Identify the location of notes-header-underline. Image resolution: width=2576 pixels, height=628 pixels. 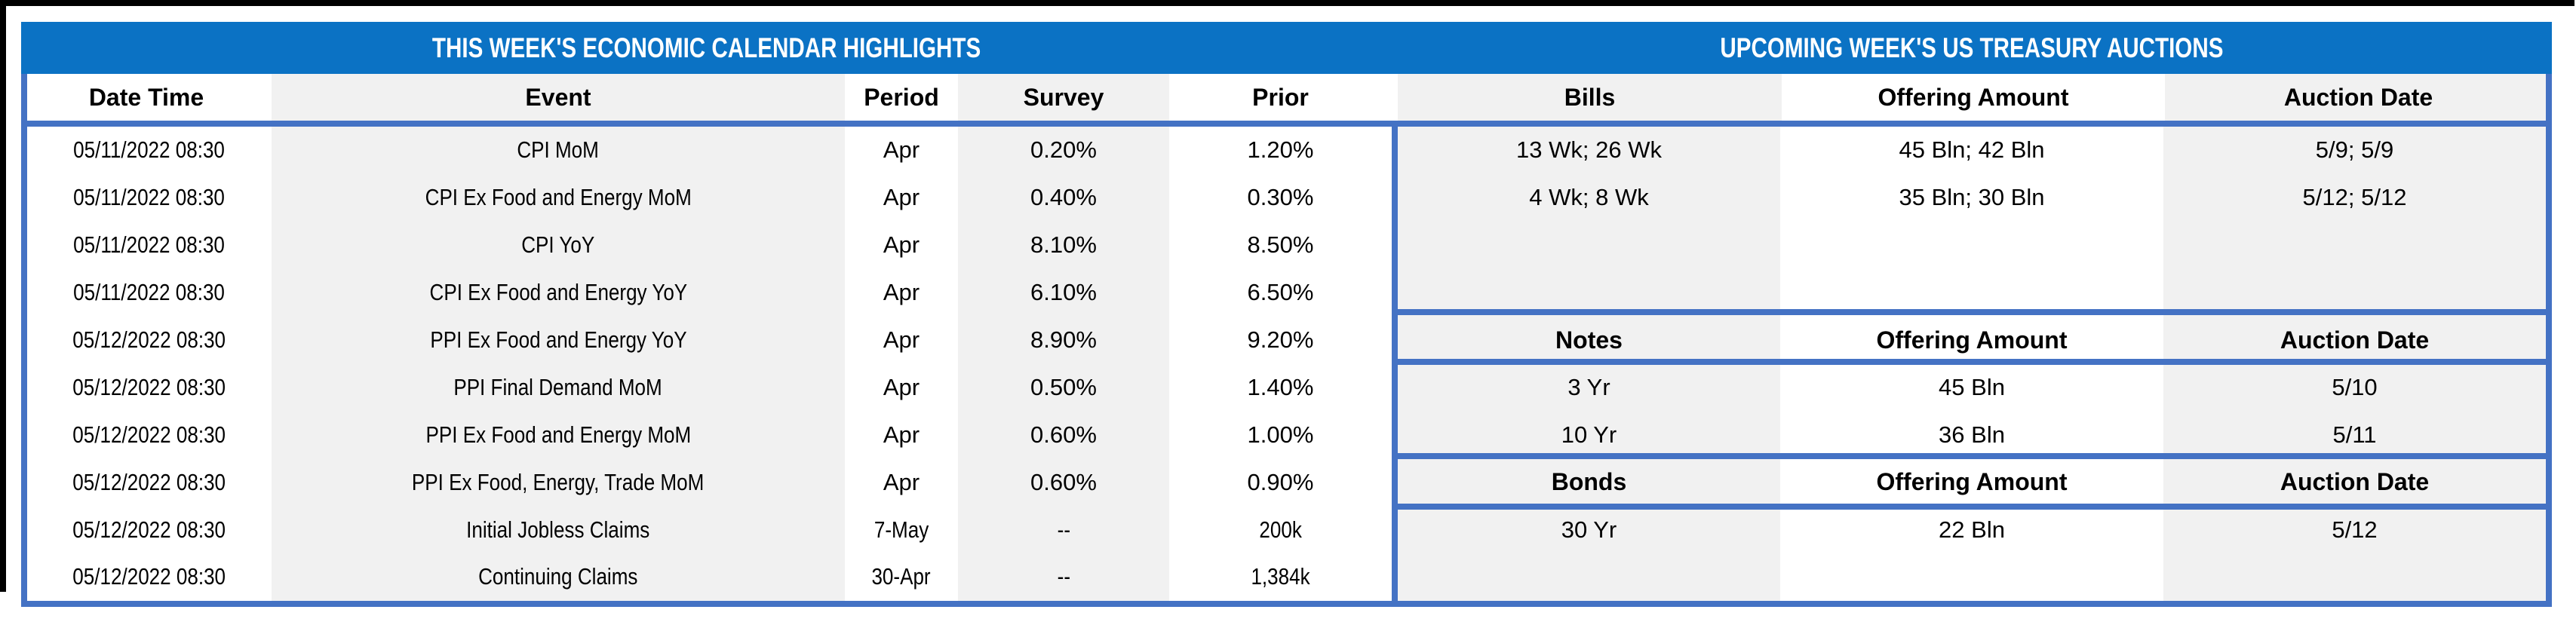
(1972, 362).